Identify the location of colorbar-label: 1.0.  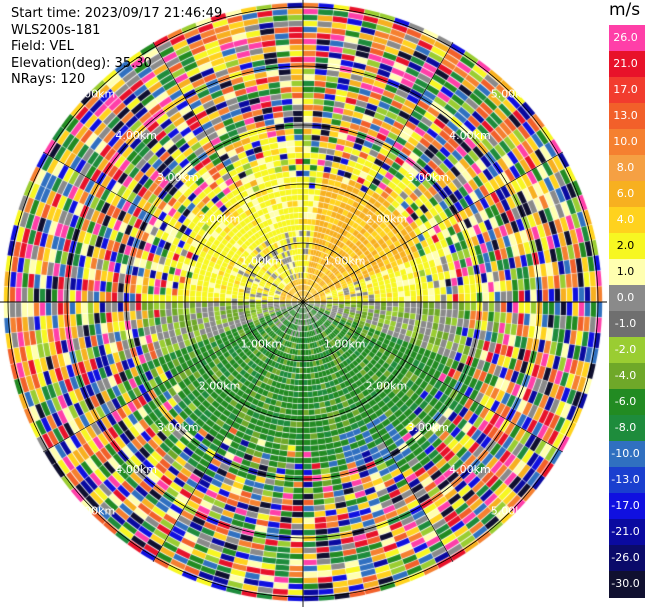
(625, 271).